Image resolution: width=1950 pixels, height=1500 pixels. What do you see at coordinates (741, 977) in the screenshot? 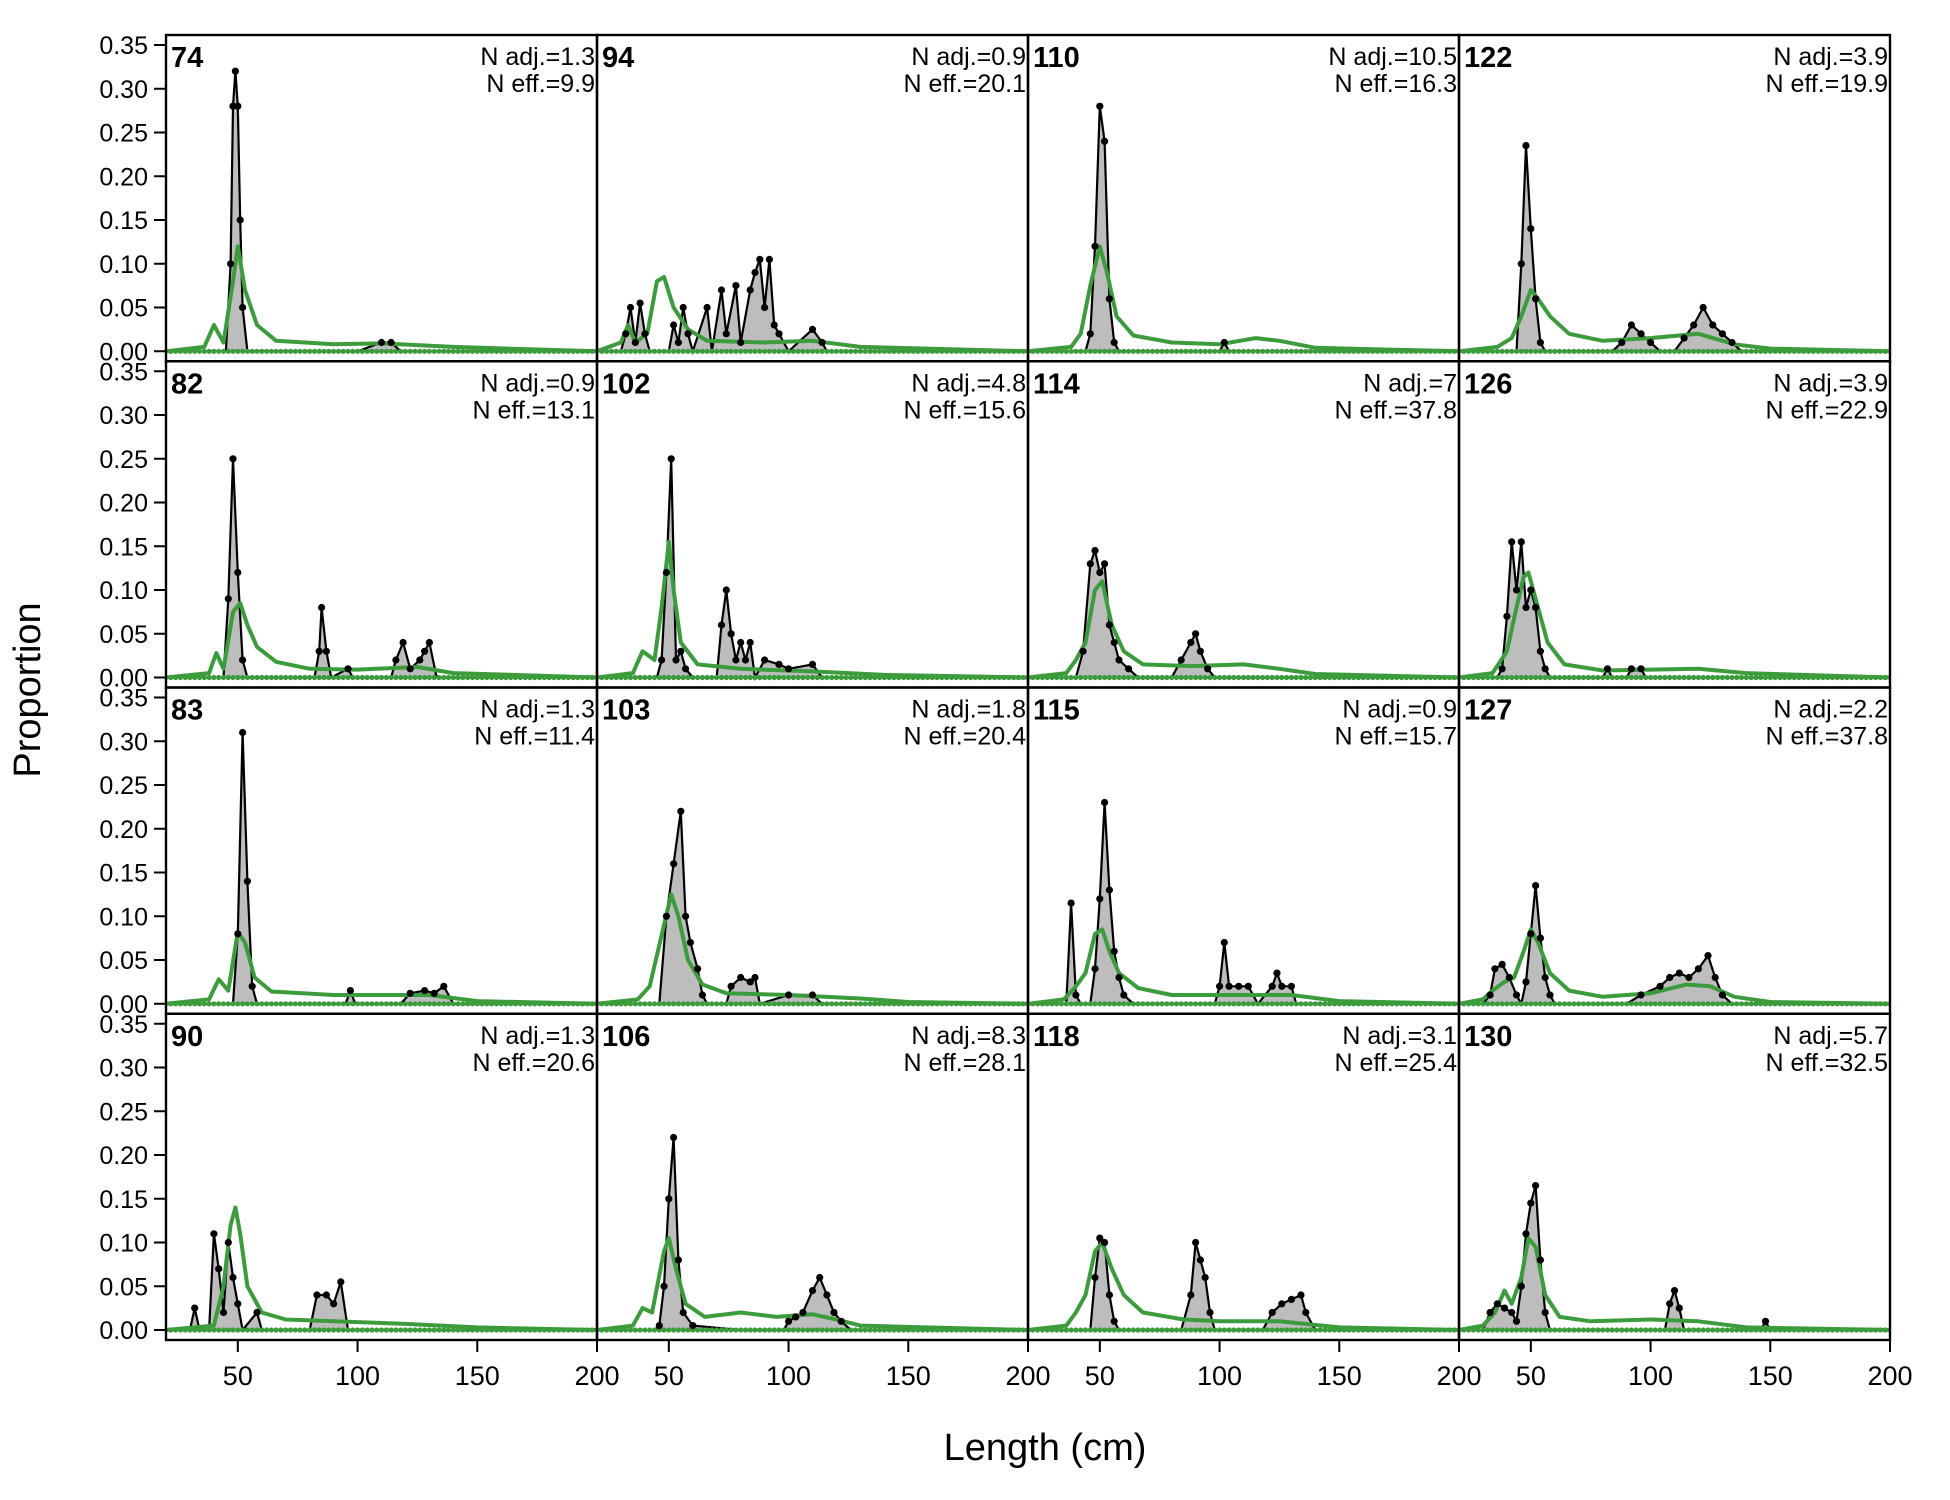
I see `panel-103-observed-point` at bounding box center [741, 977].